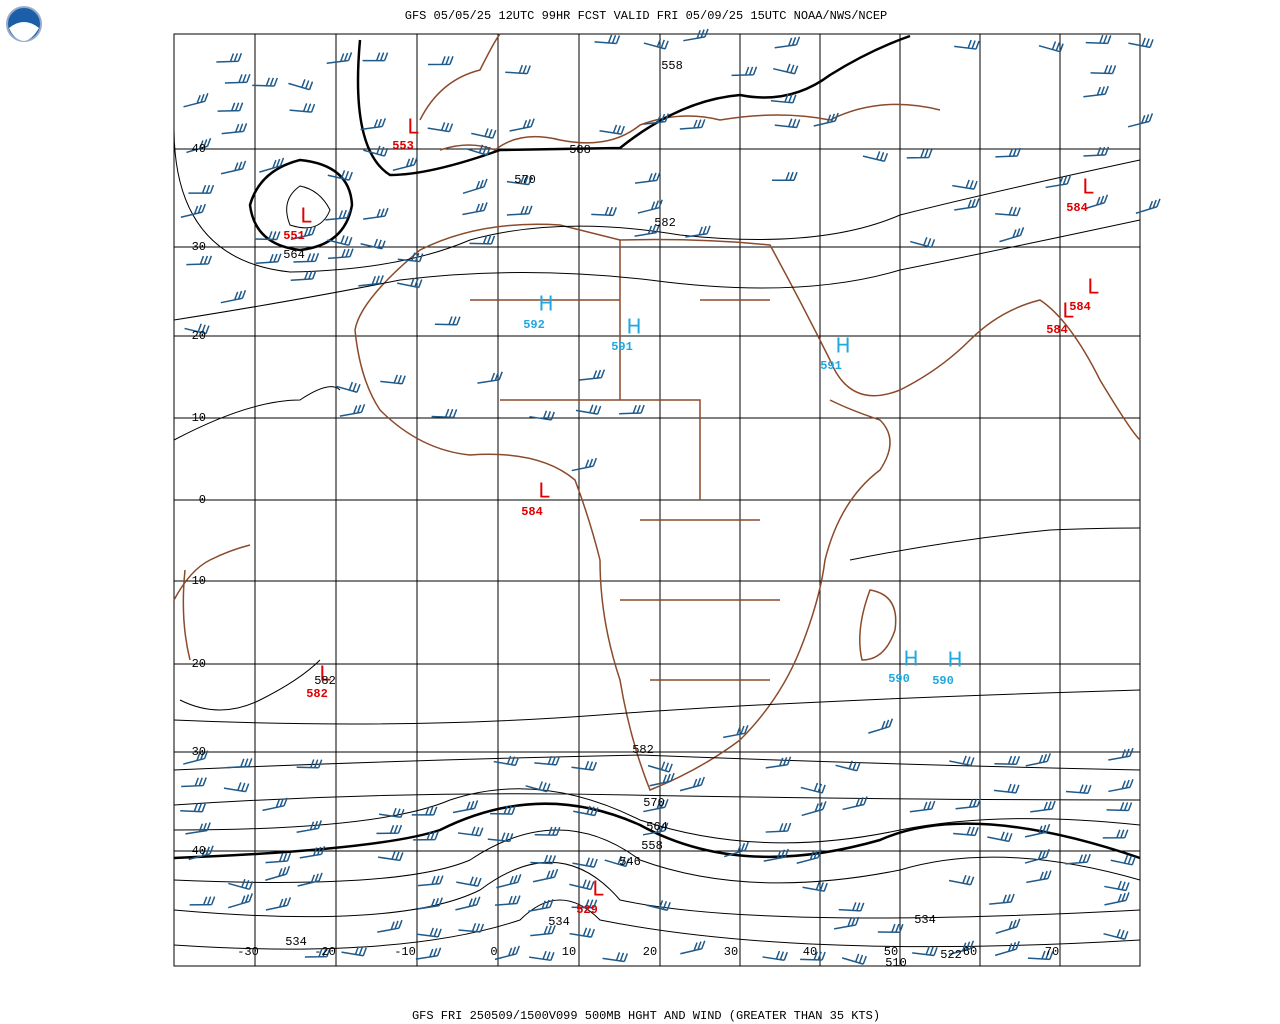 The height and width of the screenshot is (1024, 1280). Describe the element at coordinates (643, 750) in the screenshot. I see `contour-label: 582` at that location.